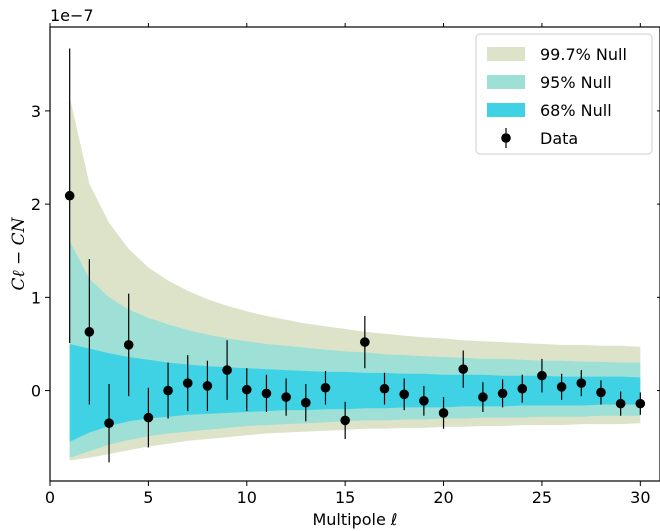 The image size is (660, 531). Describe the element at coordinates (345, 497) in the screenshot. I see `x-tick-label: 15` at that location.